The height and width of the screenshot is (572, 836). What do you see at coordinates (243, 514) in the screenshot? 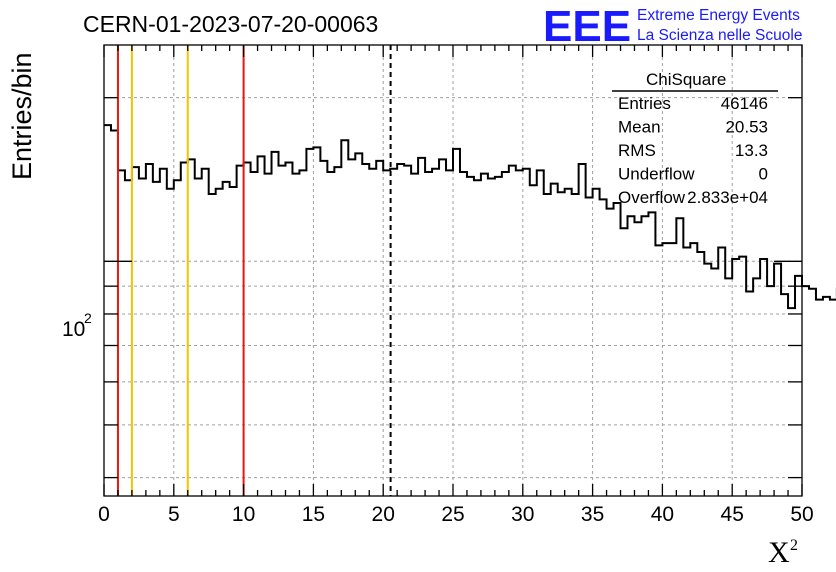
I see `x-tick-label: 10` at bounding box center [243, 514].